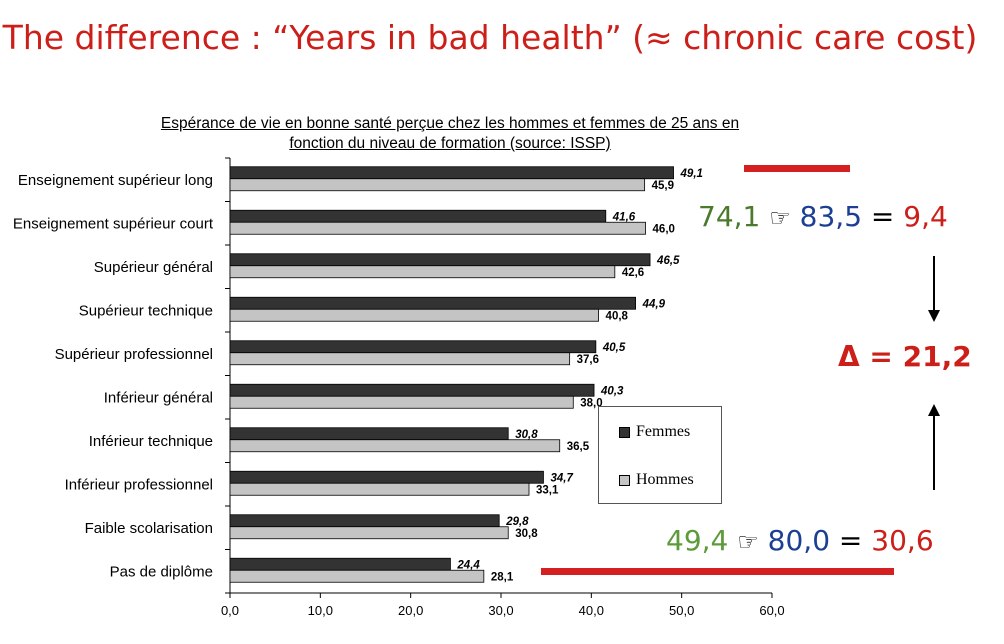 This screenshot has height=644, width=1004. Describe the element at coordinates (717, 571) in the screenshot. I see `red-underline-bottom` at that location.